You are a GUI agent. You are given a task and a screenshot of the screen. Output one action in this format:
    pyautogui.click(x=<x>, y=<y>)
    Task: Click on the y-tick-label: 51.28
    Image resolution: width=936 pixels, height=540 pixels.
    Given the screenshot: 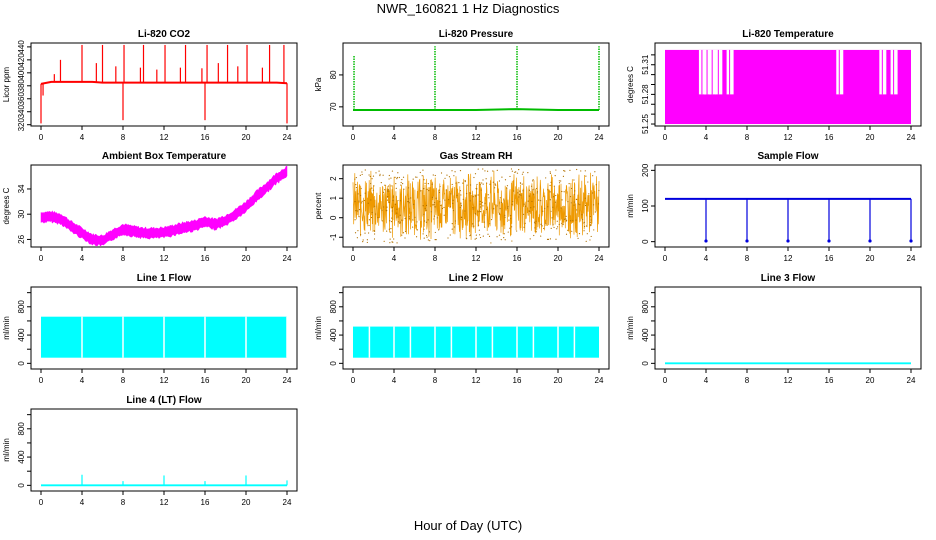 What is the action you would take?
    pyautogui.click(x=645, y=94)
    